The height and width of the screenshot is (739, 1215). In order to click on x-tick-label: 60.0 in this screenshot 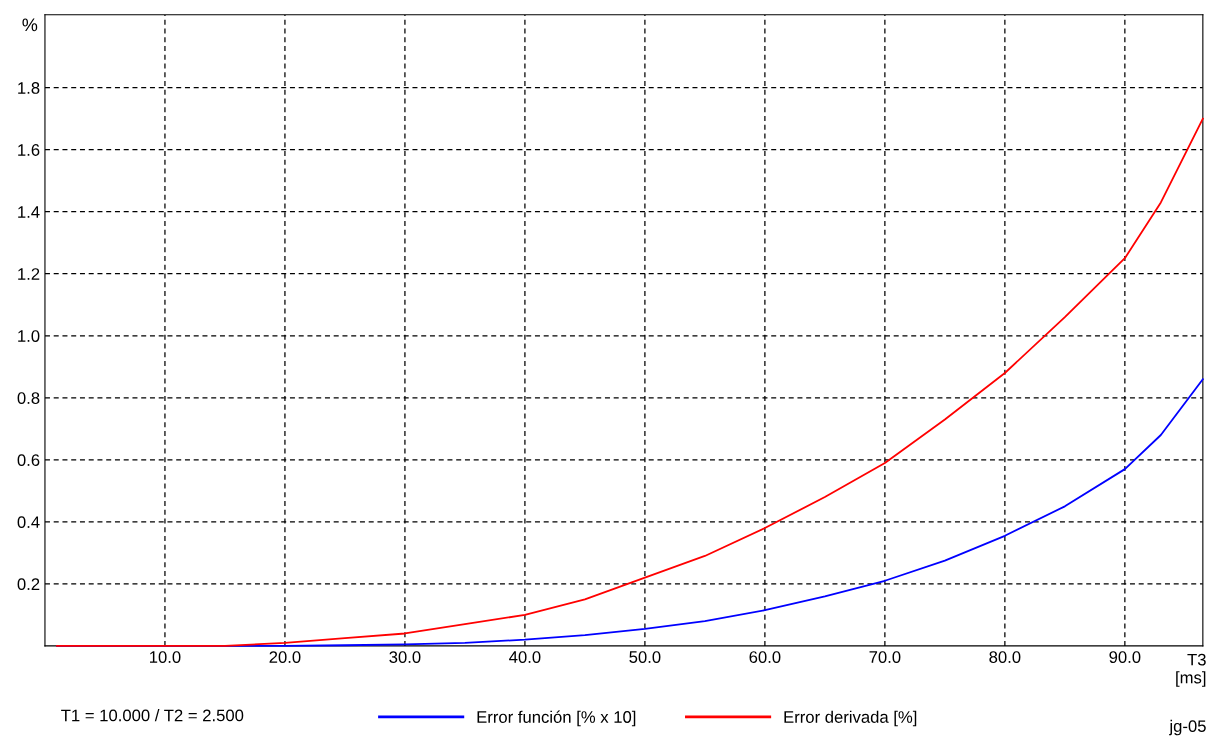, I will do `click(765, 657)`.